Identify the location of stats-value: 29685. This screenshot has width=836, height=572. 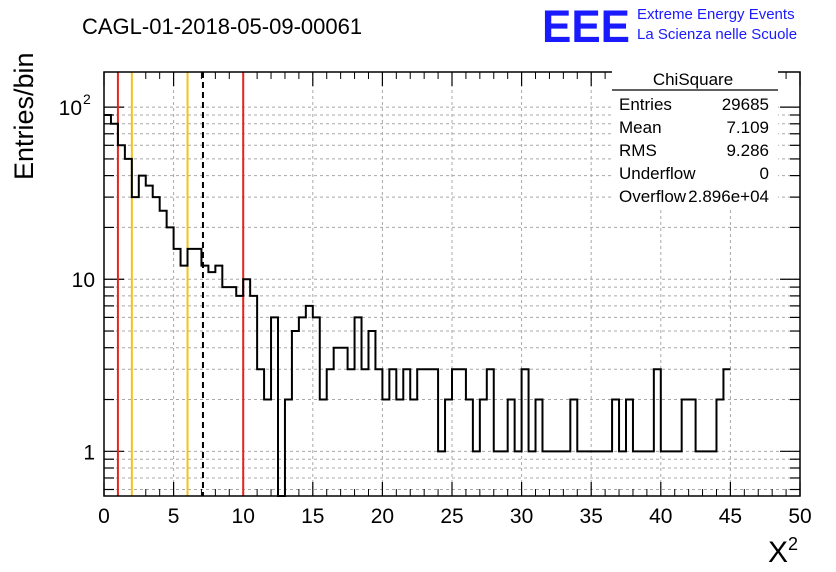
(745, 104).